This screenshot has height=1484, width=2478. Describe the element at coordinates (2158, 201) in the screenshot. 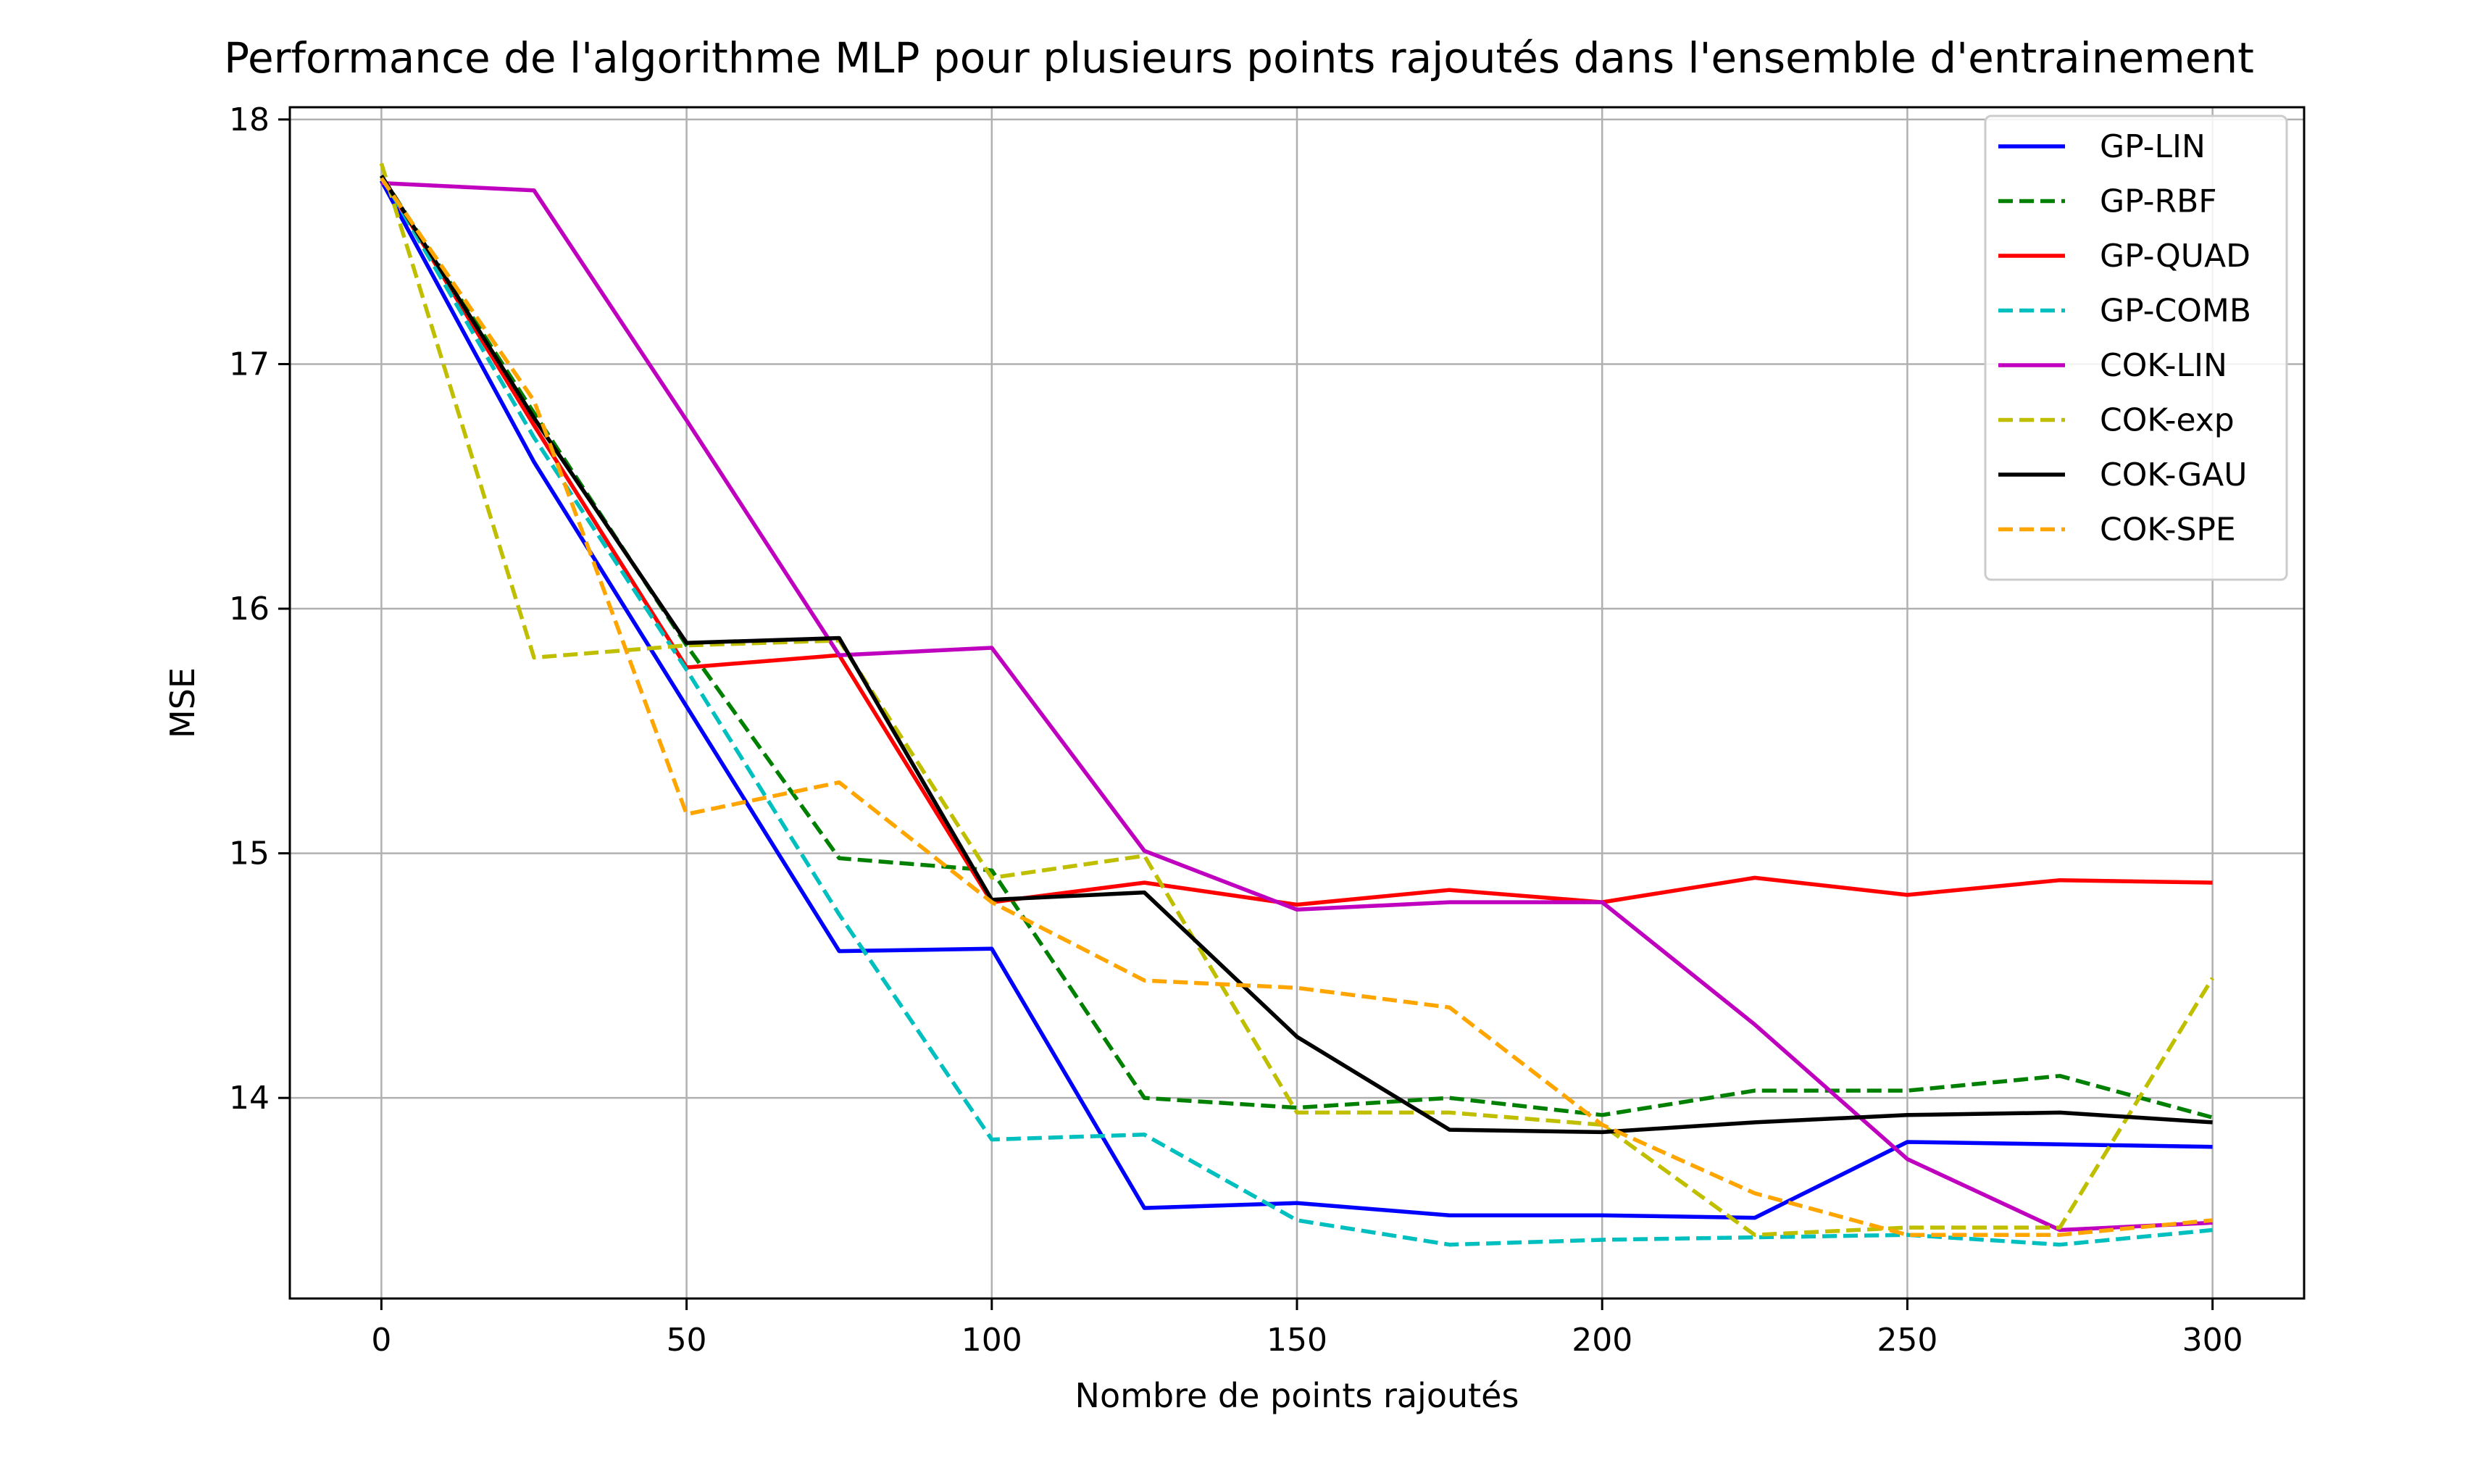

I see `legend-entry-label: GP-RBF` at that location.